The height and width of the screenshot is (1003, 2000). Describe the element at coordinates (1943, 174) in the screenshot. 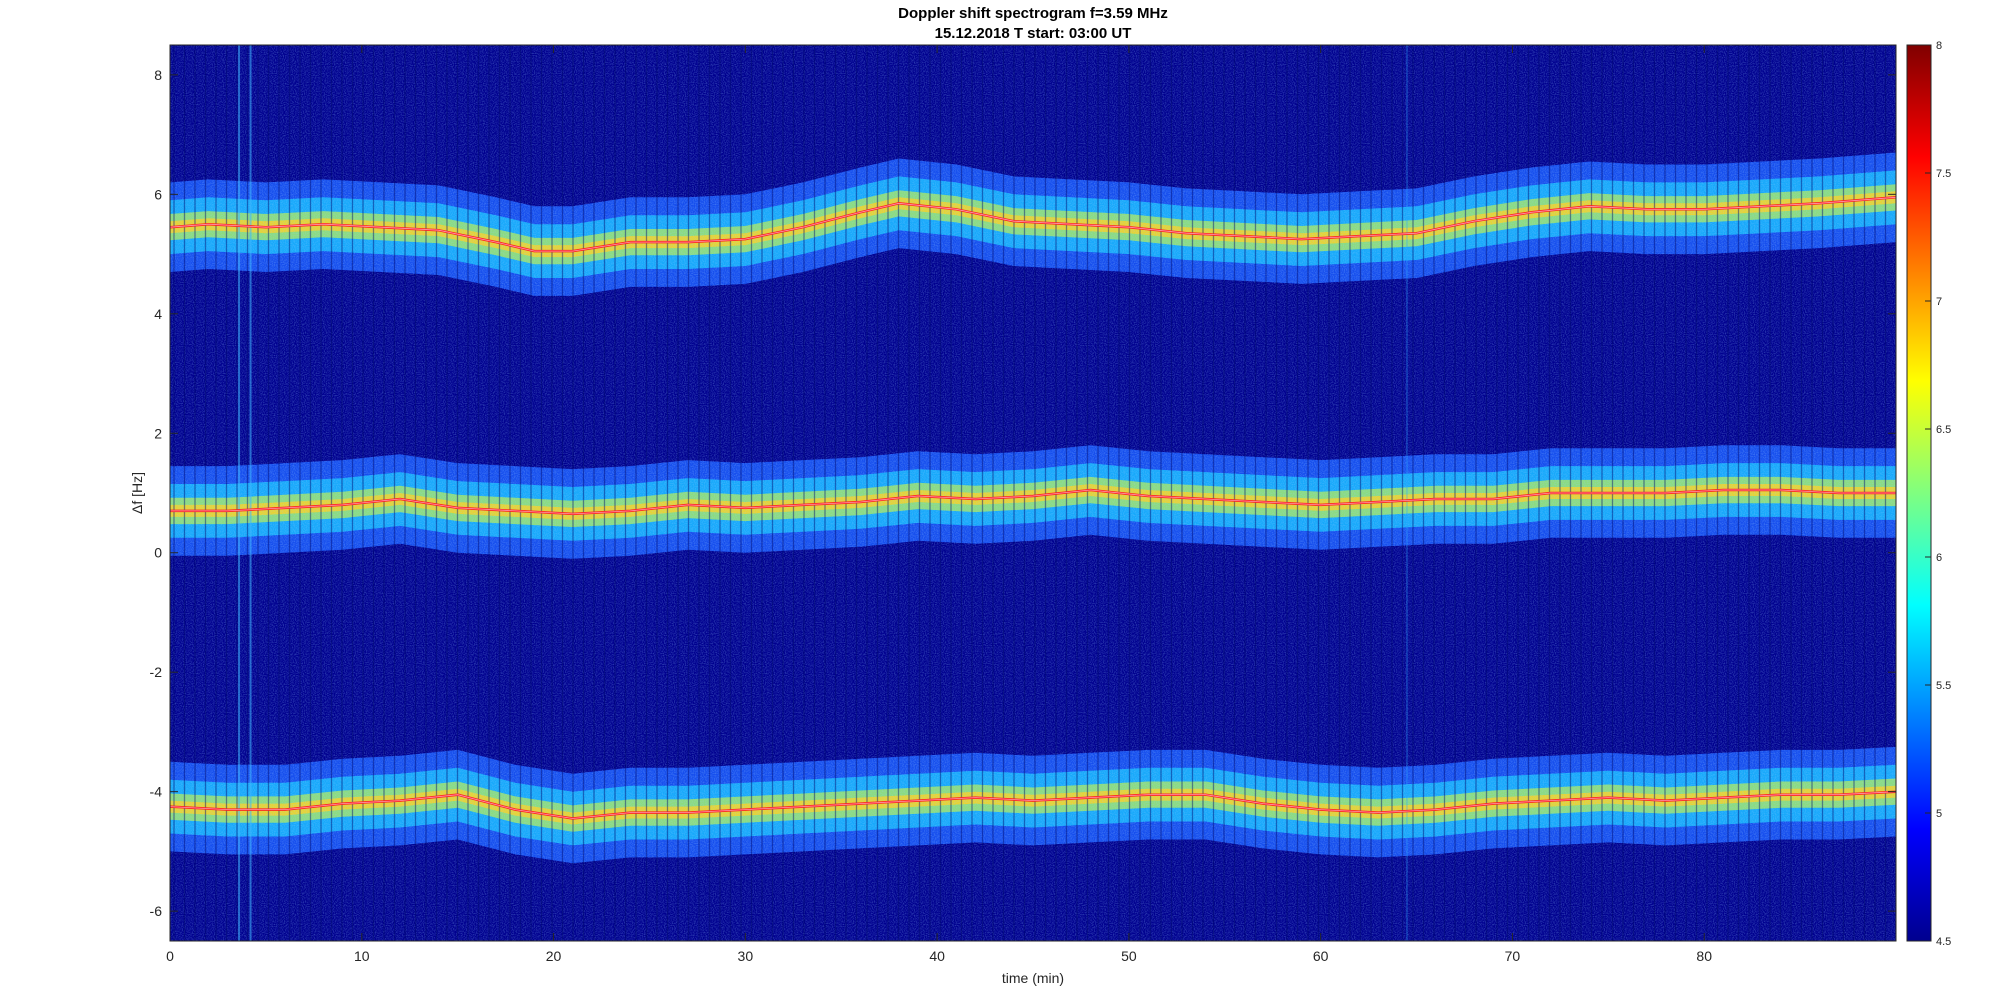

I see `colorbar-tick-label: 7.5` at that location.